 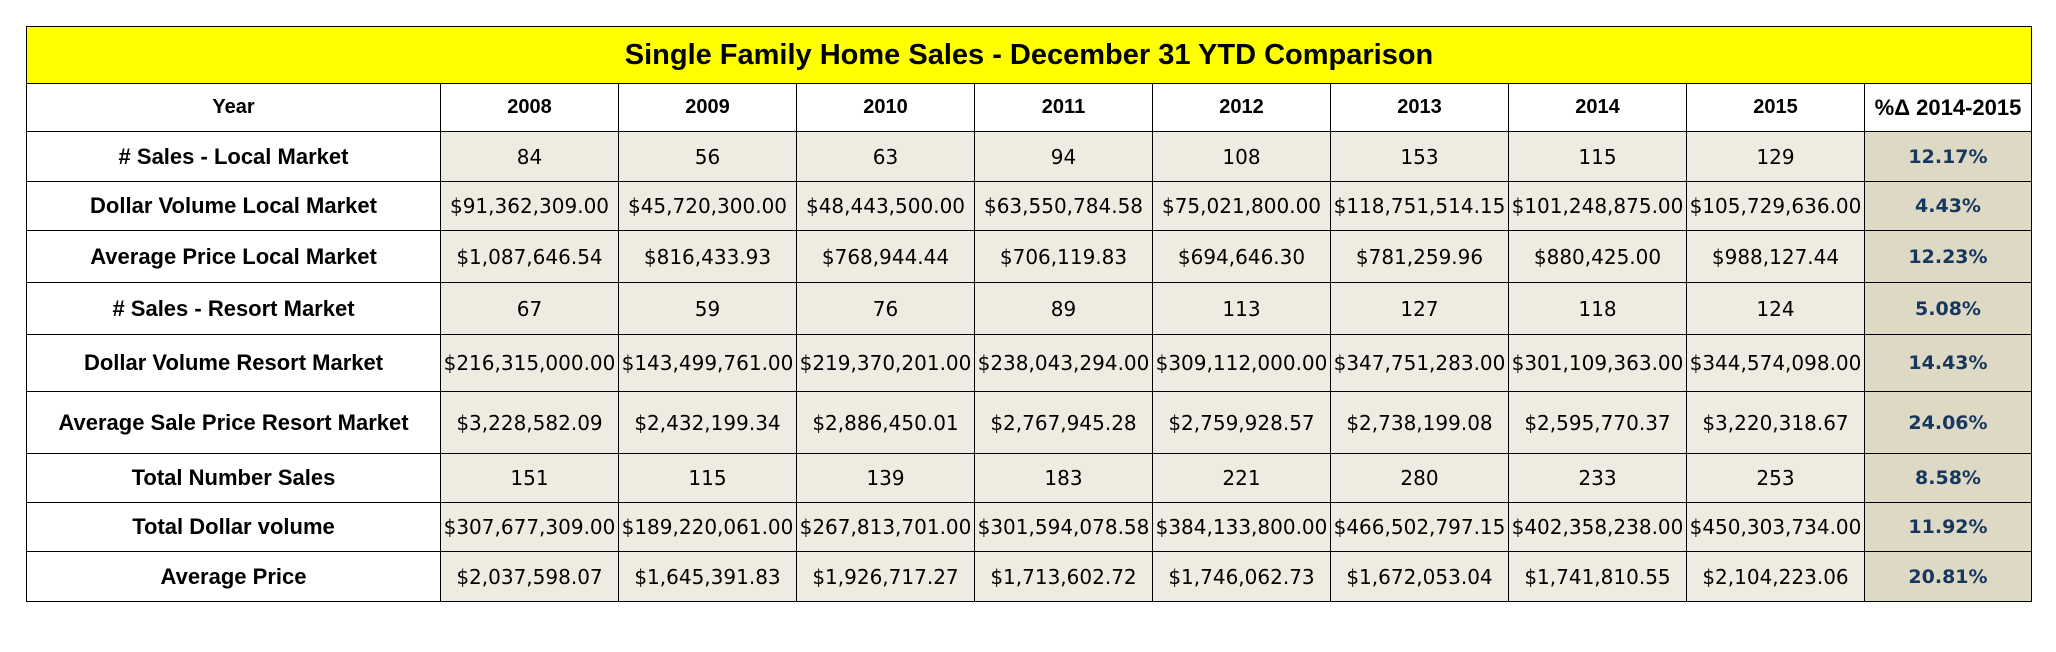 I want to click on value-cell: $781,259.96, so click(x=1419, y=256).